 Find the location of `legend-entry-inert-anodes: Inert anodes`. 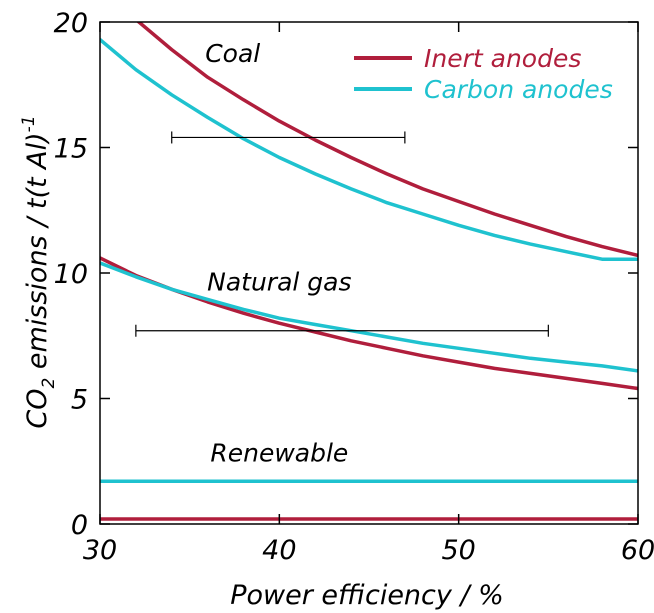

legend-entry-inert-anodes: Inert anodes is located at coordinates (467, 58).